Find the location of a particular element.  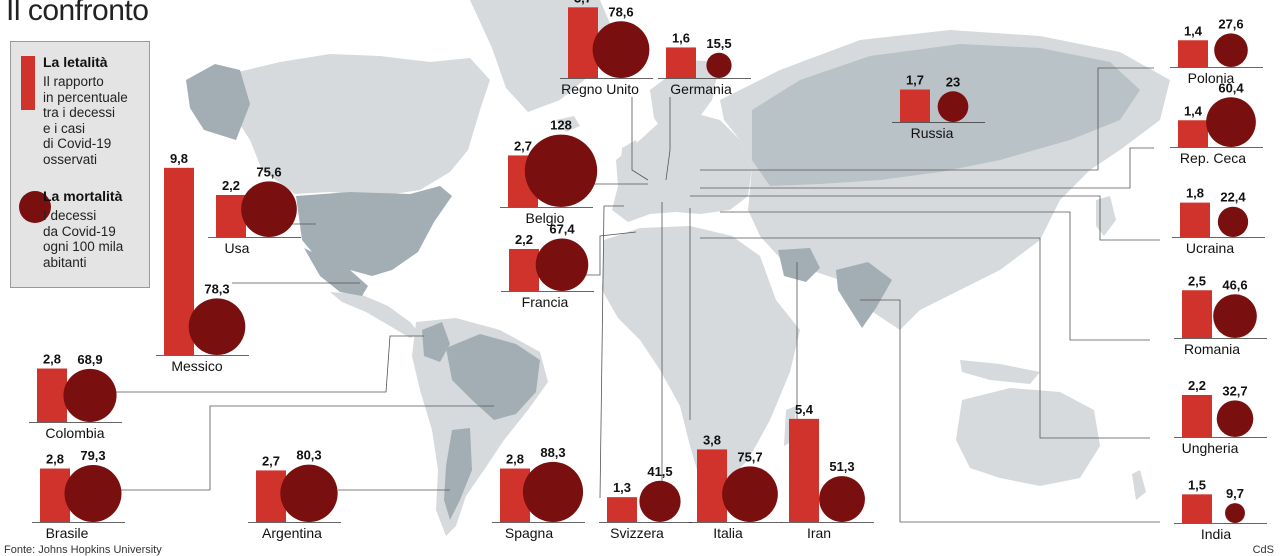

source-note: Fonte: Johns Hopkins University is located at coordinates (83, 550).